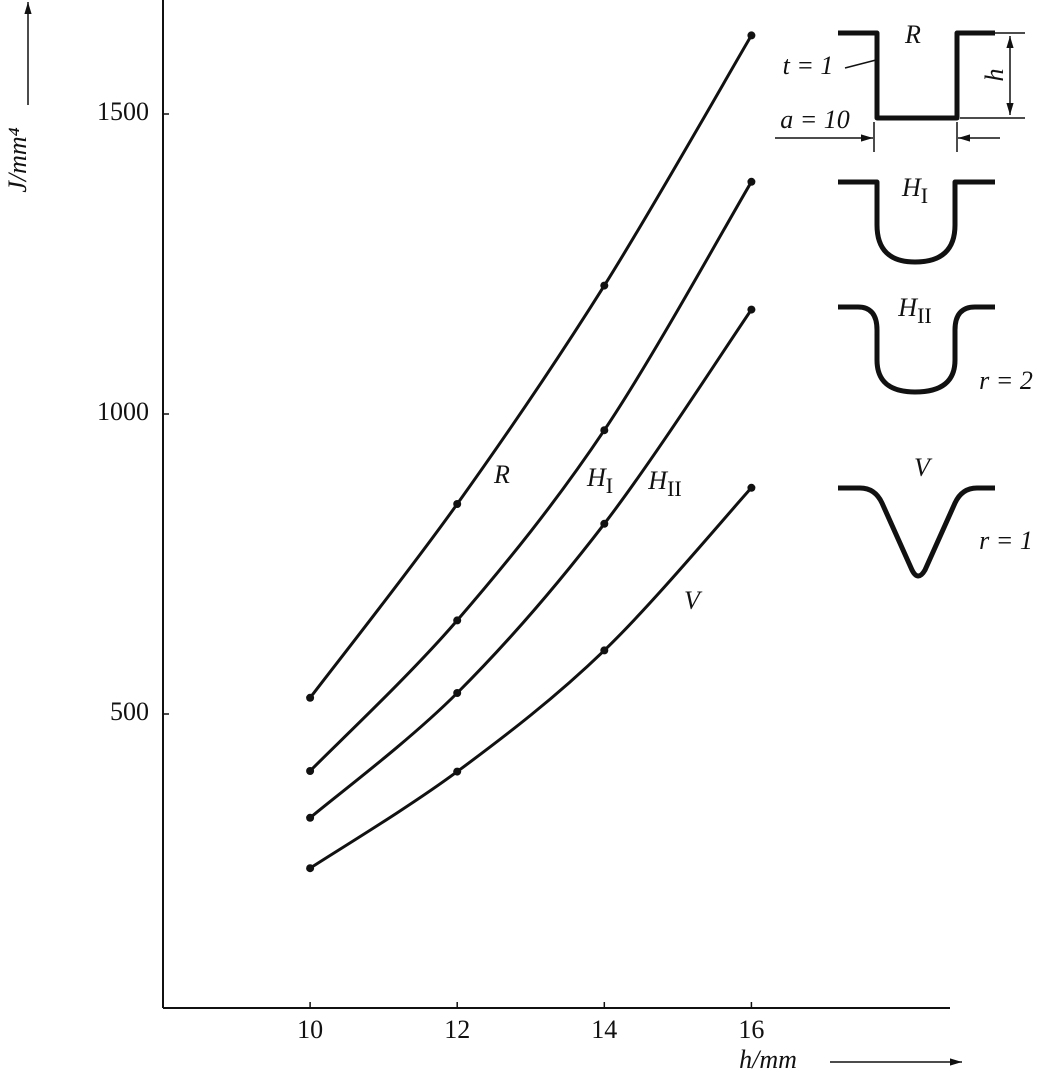 This screenshot has height=1074, width=1037. Describe the element at coordinates (751, 1029) in the screenshot. I see `x-tick-label: 16` at that location.